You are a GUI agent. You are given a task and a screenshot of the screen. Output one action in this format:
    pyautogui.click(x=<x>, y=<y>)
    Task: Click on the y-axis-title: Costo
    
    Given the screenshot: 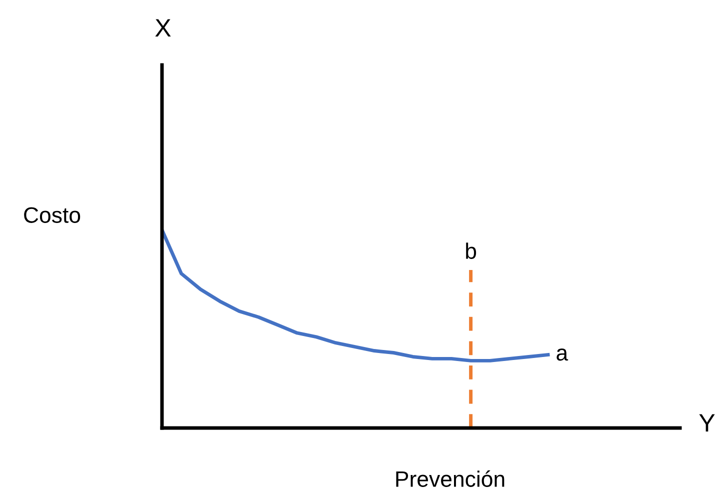 What is the action you would take?
    pyautogui.click(x=52, y=215)
    